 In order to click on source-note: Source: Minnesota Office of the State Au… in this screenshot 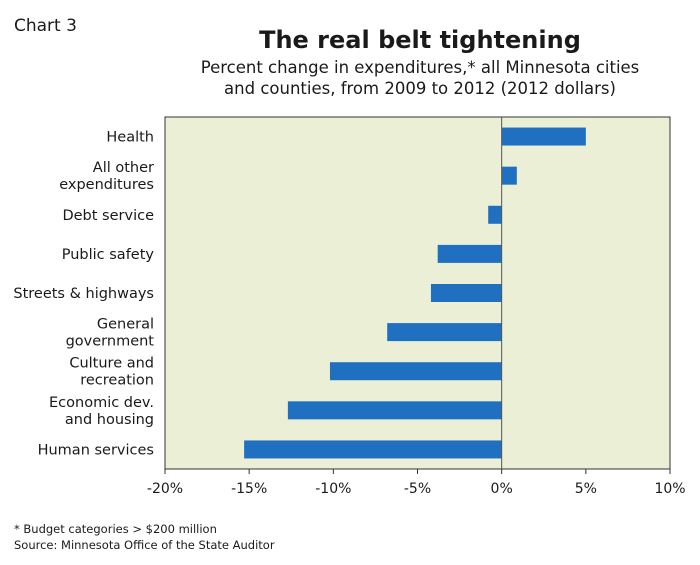, I will do `click(144, 545)`.